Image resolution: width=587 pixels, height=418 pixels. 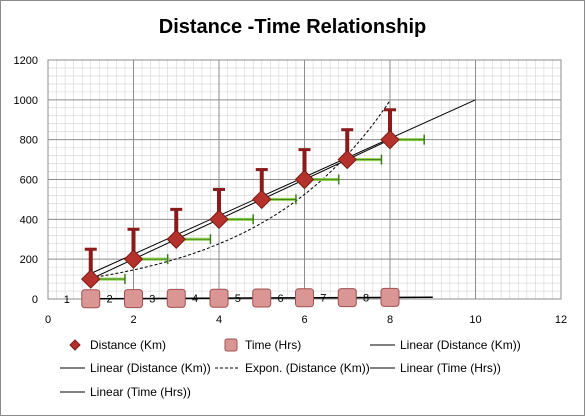 I want to click on time-point-label: 7, so click(x=323, y=299).